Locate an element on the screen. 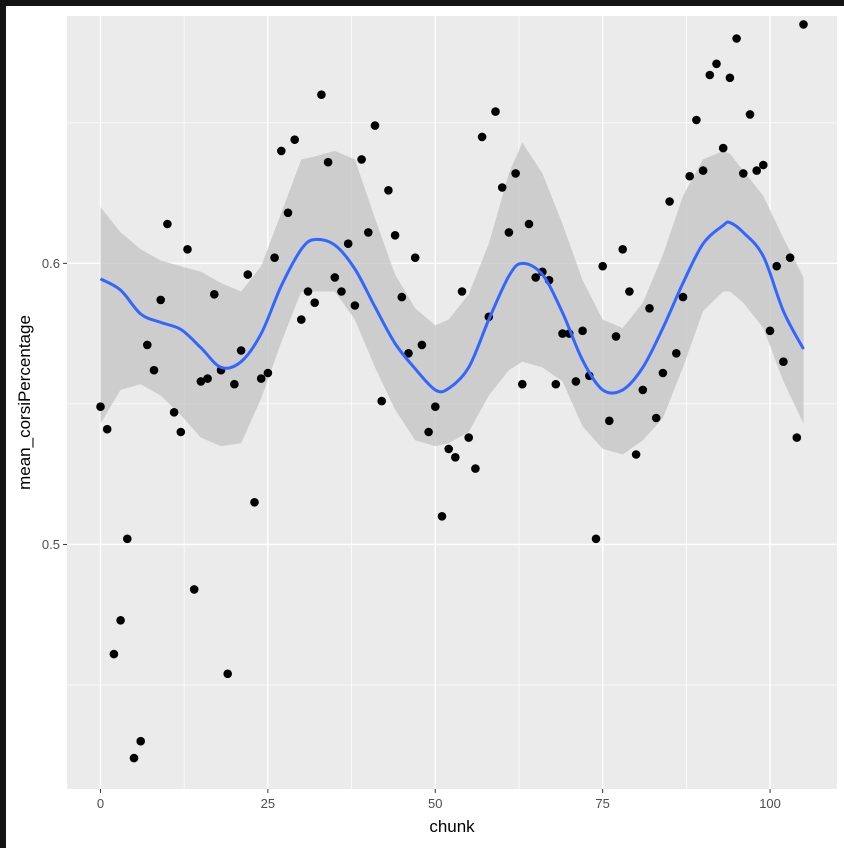  x-tick-label: 50 is located at coordinates (435, 803).